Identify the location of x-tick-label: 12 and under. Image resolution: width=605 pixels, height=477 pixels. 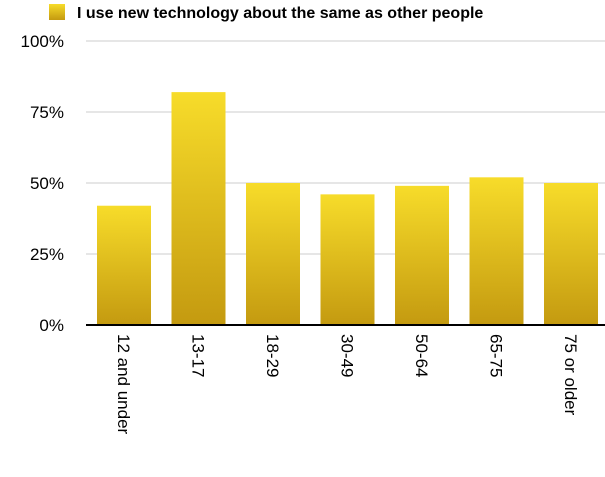
(123, 384).